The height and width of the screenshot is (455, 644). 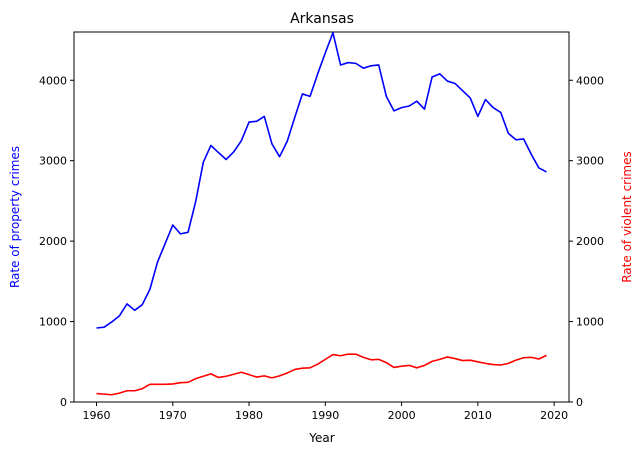 I want to click on x-axis: 1960 1970 1980 1990 2000 2010 2020, so click(x=325, y=412).